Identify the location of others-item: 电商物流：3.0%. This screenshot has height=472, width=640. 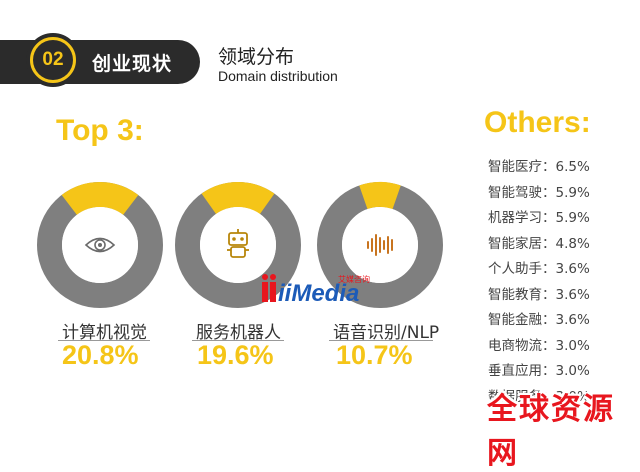
(539, 345).